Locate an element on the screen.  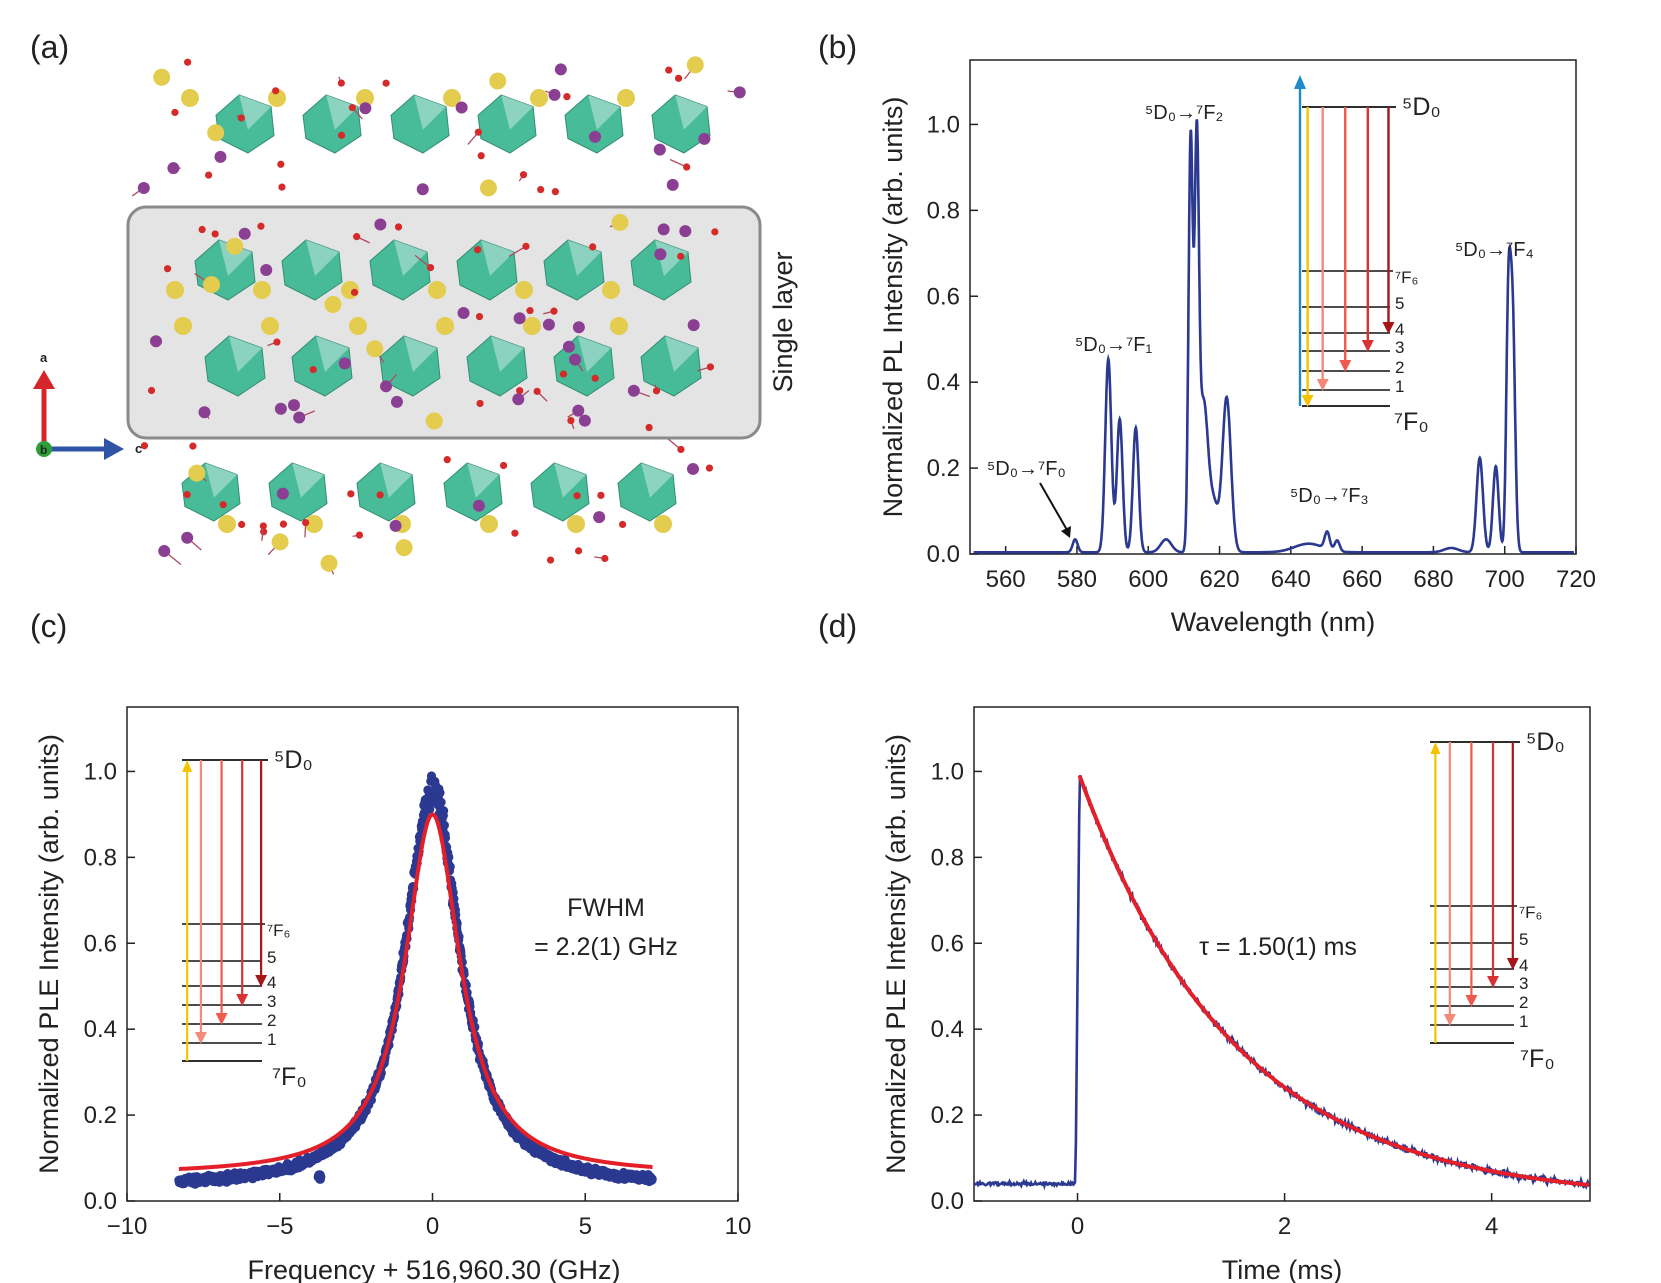
x-tick-label: 700 is located at coordinates (1505, 579).